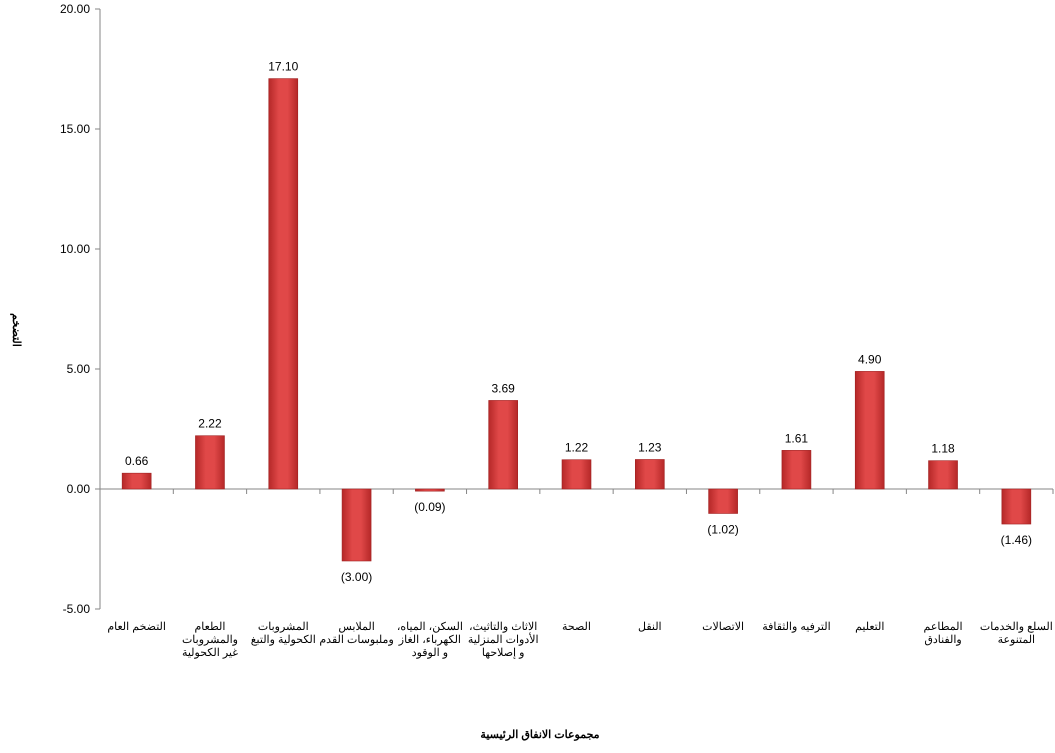  I want to click on x-tick-label: السكن، المياه، الكهرباء، الغاز و الوقود, so click(430, 640).